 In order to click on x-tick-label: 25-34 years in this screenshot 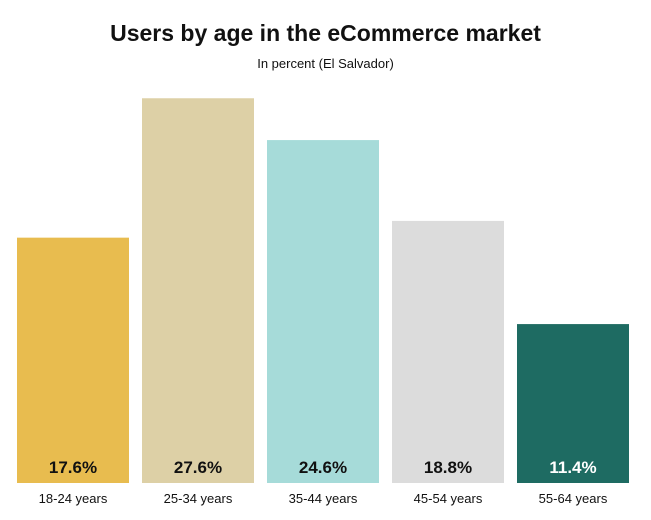, I will do `click(198, 498)`.